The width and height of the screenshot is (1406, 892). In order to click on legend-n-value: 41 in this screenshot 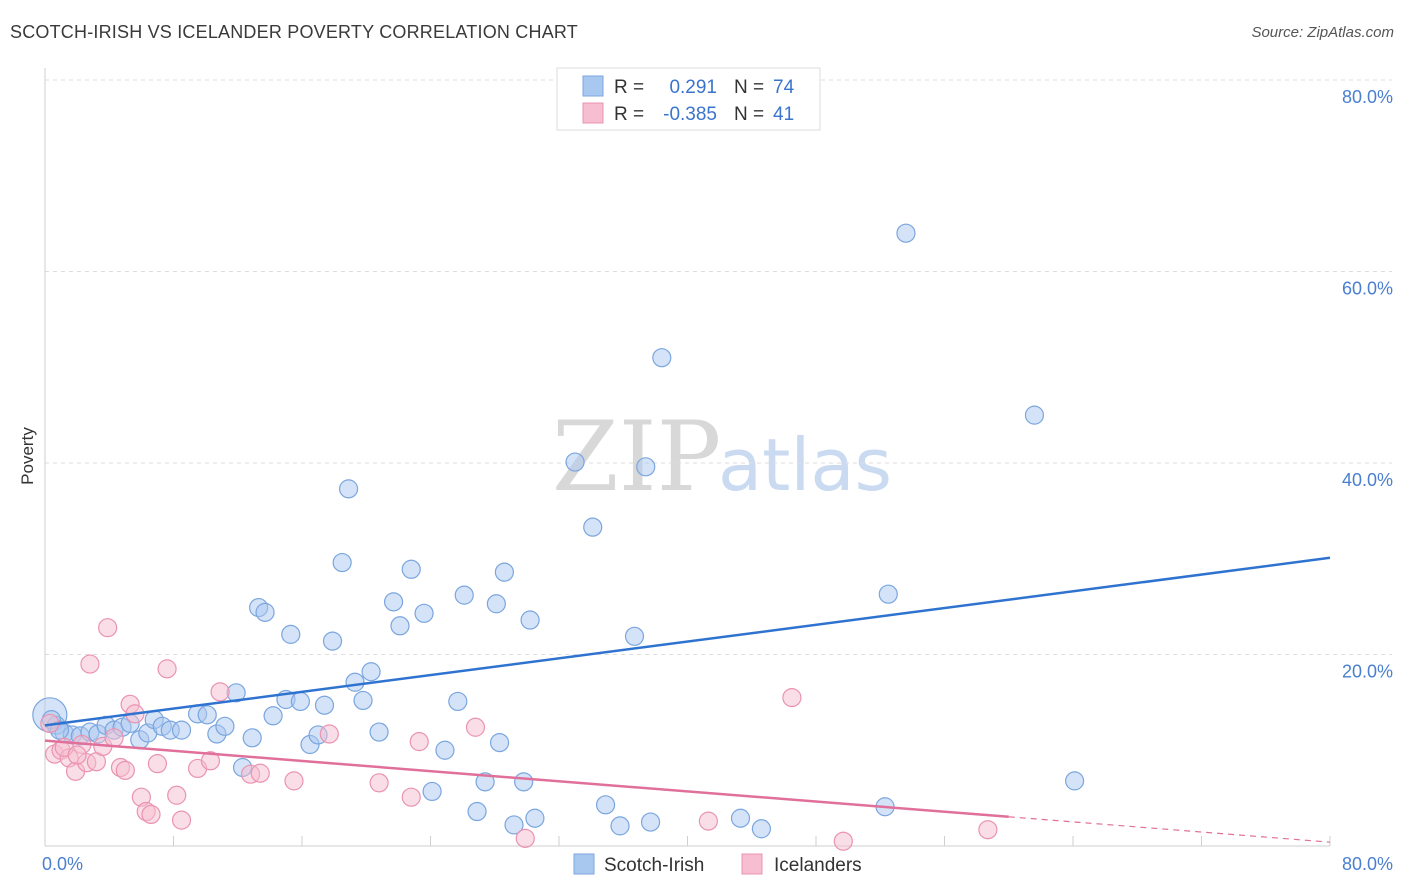, I will do `click(783, 114)`.